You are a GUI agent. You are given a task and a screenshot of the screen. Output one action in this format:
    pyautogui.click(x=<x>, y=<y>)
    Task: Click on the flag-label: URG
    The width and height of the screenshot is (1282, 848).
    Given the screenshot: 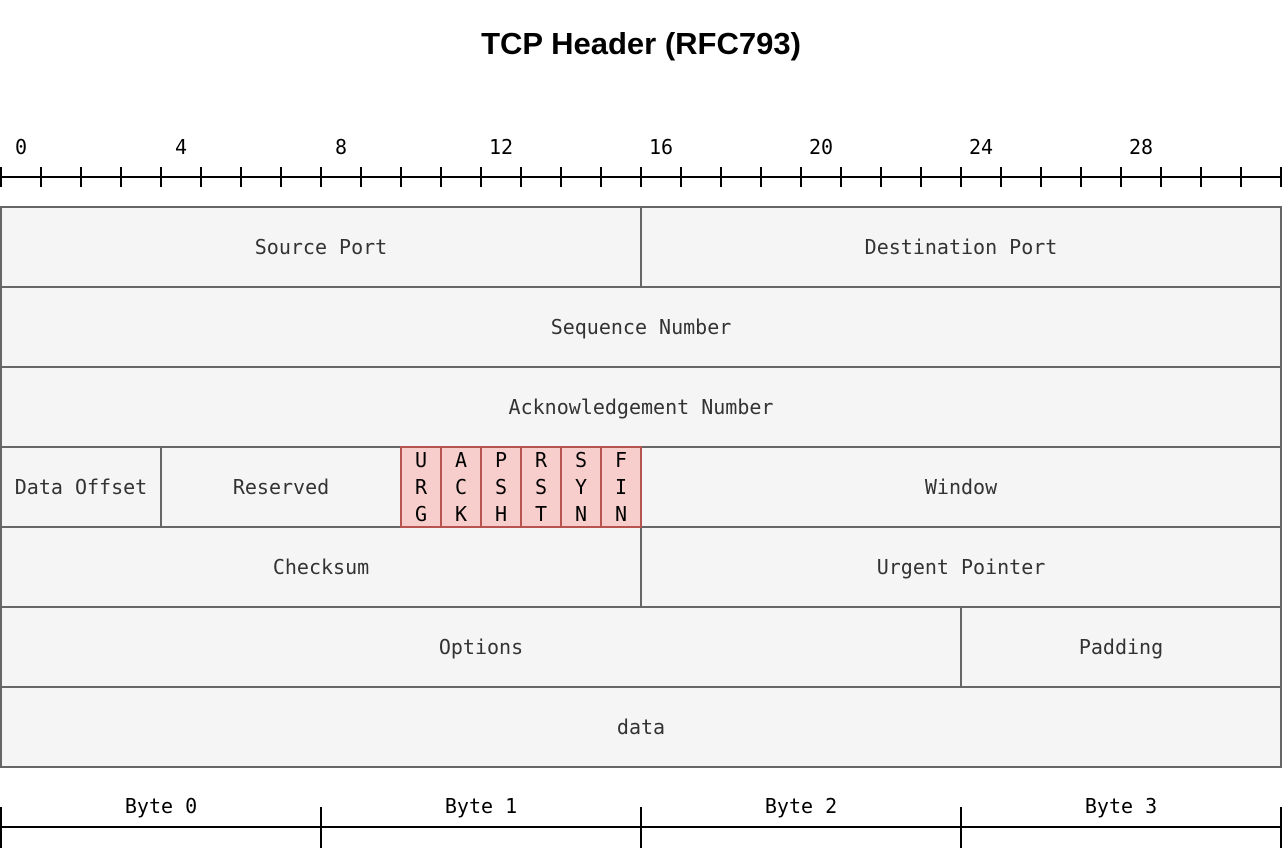 What is the action you would take?
    pyautogui.click(x=421, y=487)
    